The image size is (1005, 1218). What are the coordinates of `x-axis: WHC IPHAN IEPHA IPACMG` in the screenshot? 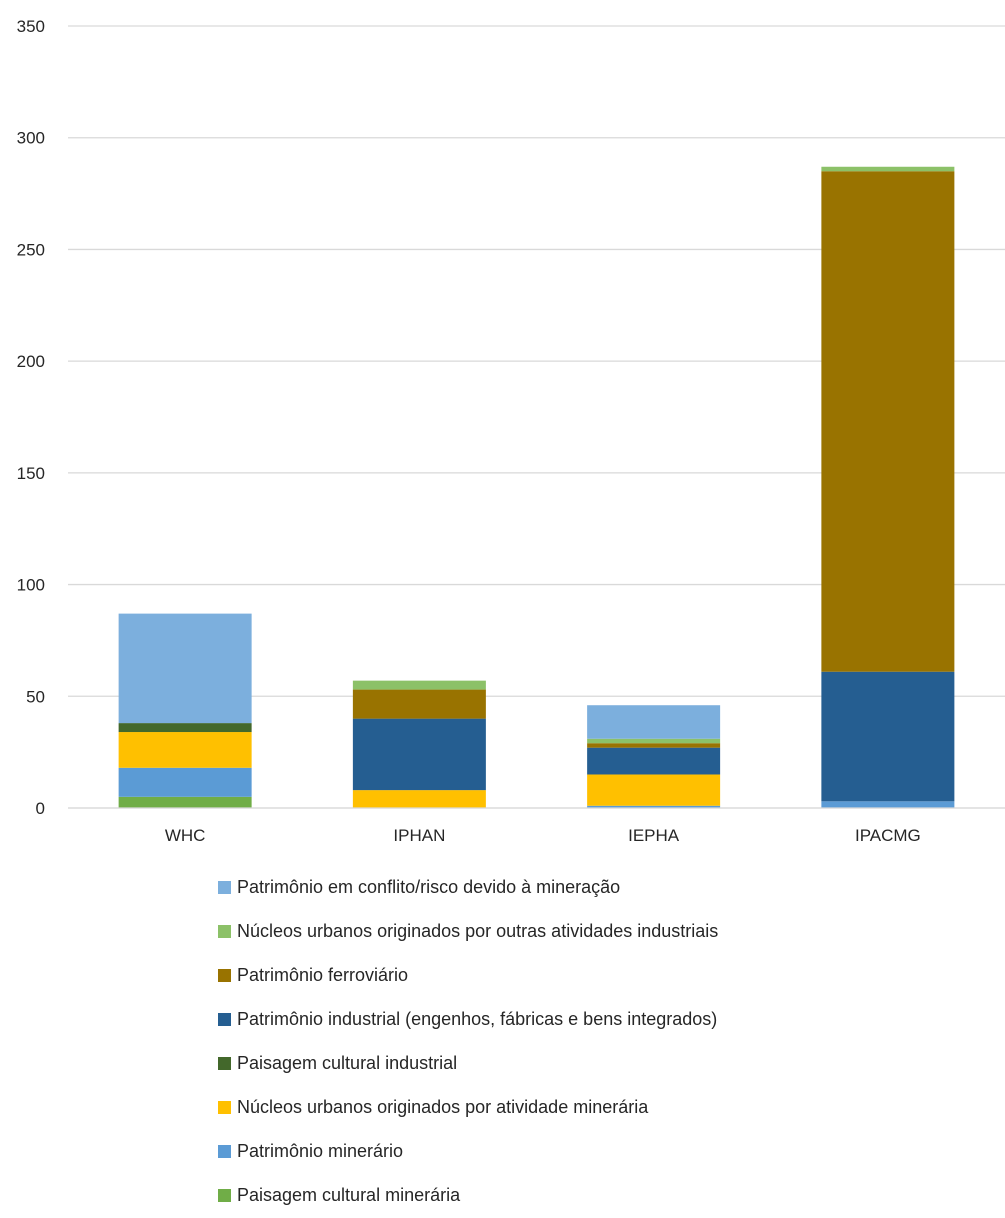 It's located at (536, 826).